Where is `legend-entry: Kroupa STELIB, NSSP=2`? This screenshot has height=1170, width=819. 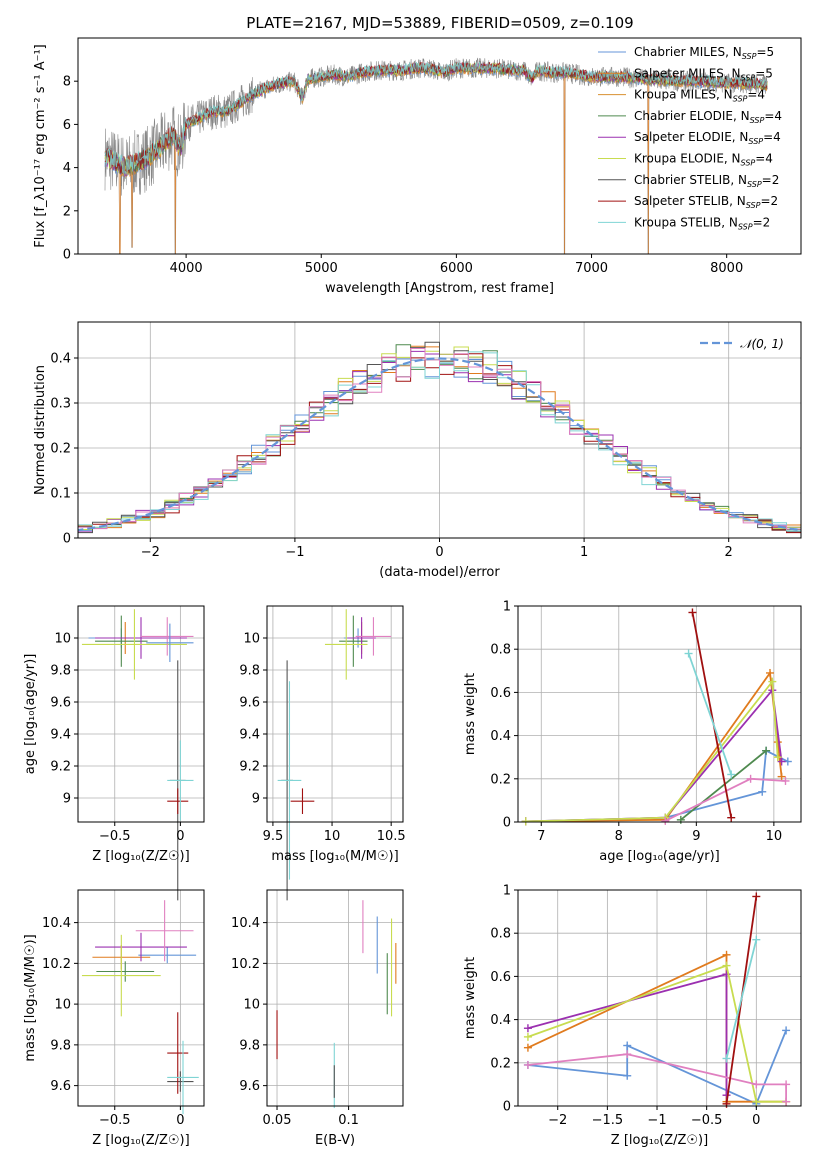 legend-entry: Kroupa STELIB, NSSP=2 is located at coordinates (702, 223).